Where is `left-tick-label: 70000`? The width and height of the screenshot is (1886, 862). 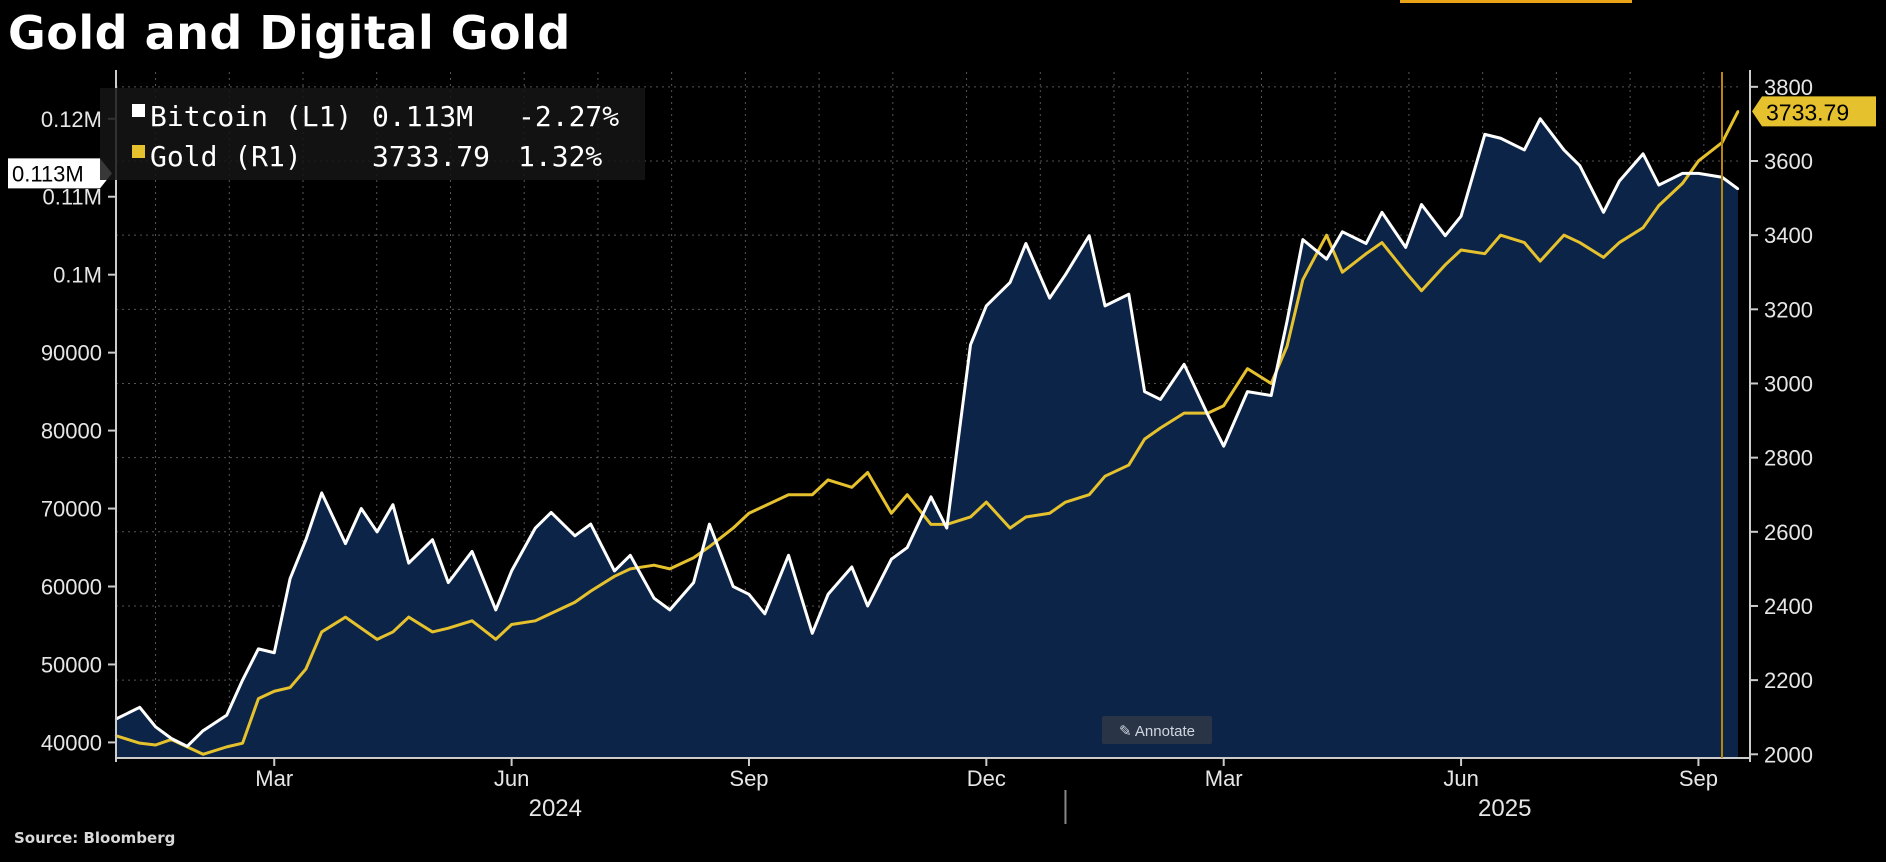
left-tick-label: 70000 is located at coordinates (71, 509).